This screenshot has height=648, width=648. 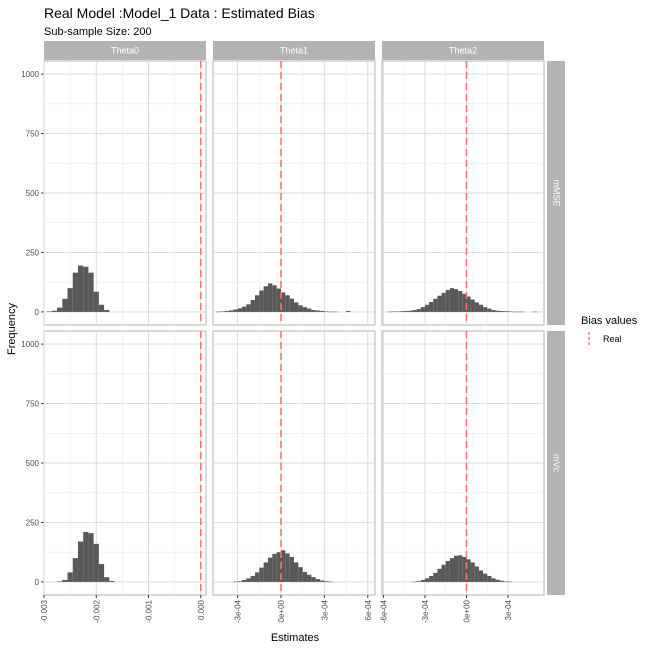 I want to click on legend: Bias values Real, so click(x=609, y=330).